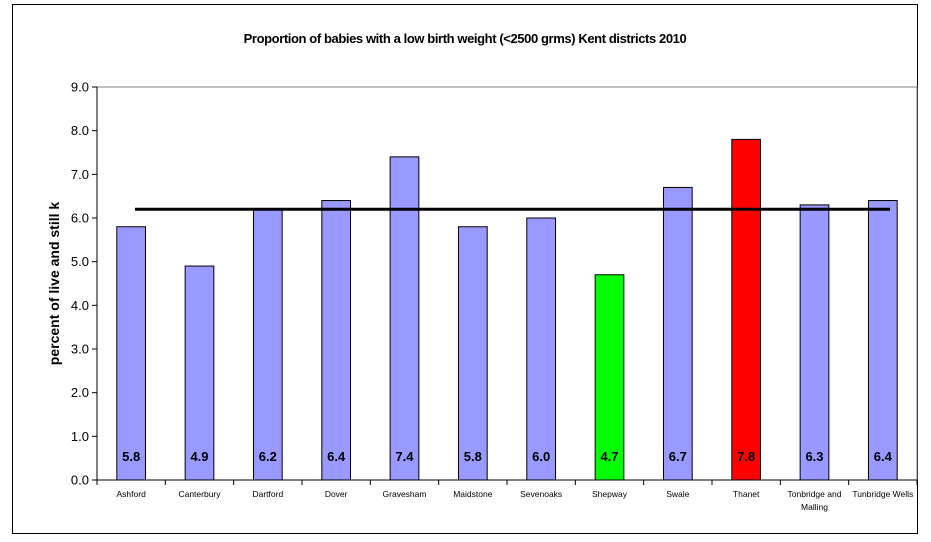  What do you see at coordinates (336, 340) in the screenshot?
I see `bar-dover` at bounding box center [336, 340].